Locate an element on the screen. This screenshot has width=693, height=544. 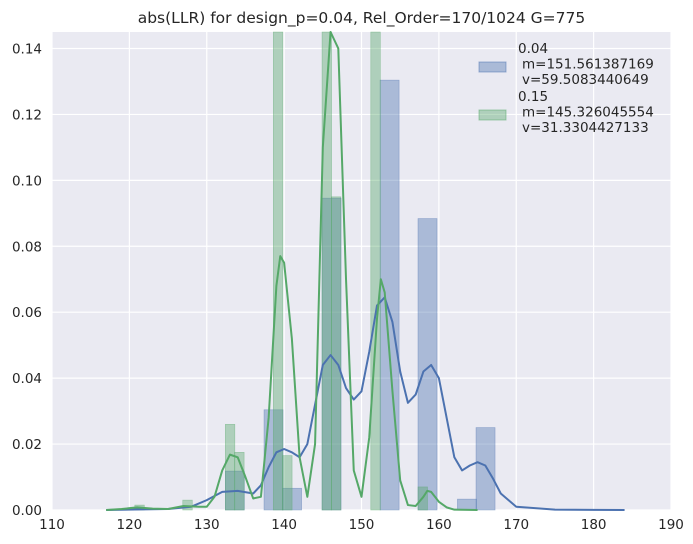
legend-label-series-2: m=145.326045554 is located at coordinates (588, 113).